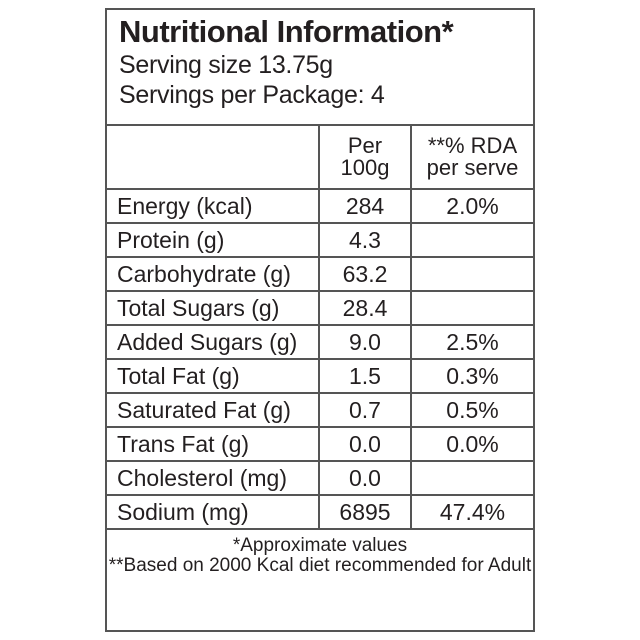  What do you see at coordinates (213, 342) in the screenshot?
I see `nutrient-name: Added Sugars (g)` at bounding box center [213, 342].